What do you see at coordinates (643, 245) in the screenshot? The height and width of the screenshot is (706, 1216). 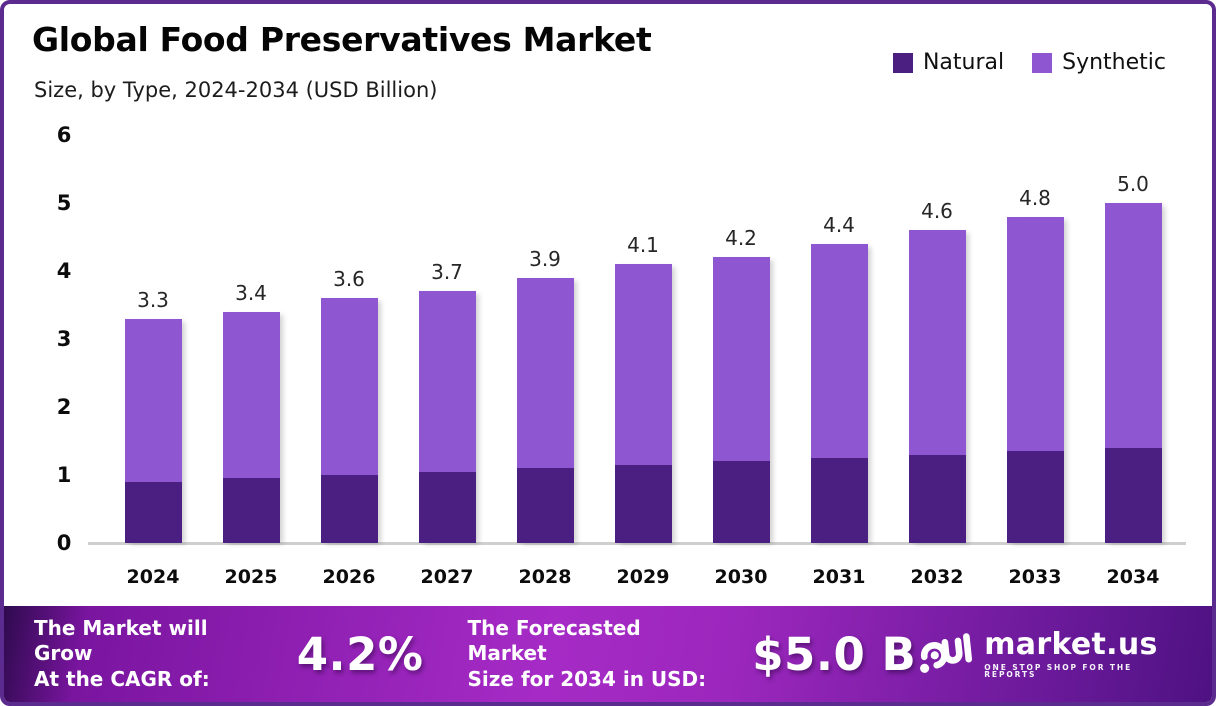 I see `bar-total-label: 4.1` at bounding box center [643, 245].